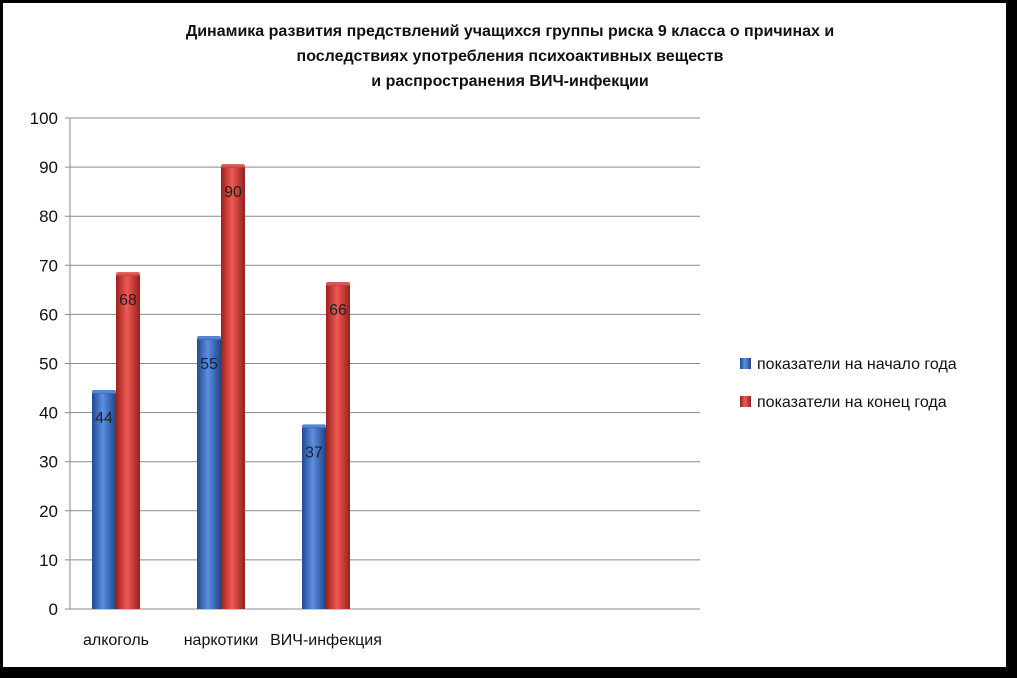 The image size is (1017, 678). What do you see at coordinates (48, 265) in the screenshot?
I see `y-tick-label: 70` at bounding box center [48, 265].